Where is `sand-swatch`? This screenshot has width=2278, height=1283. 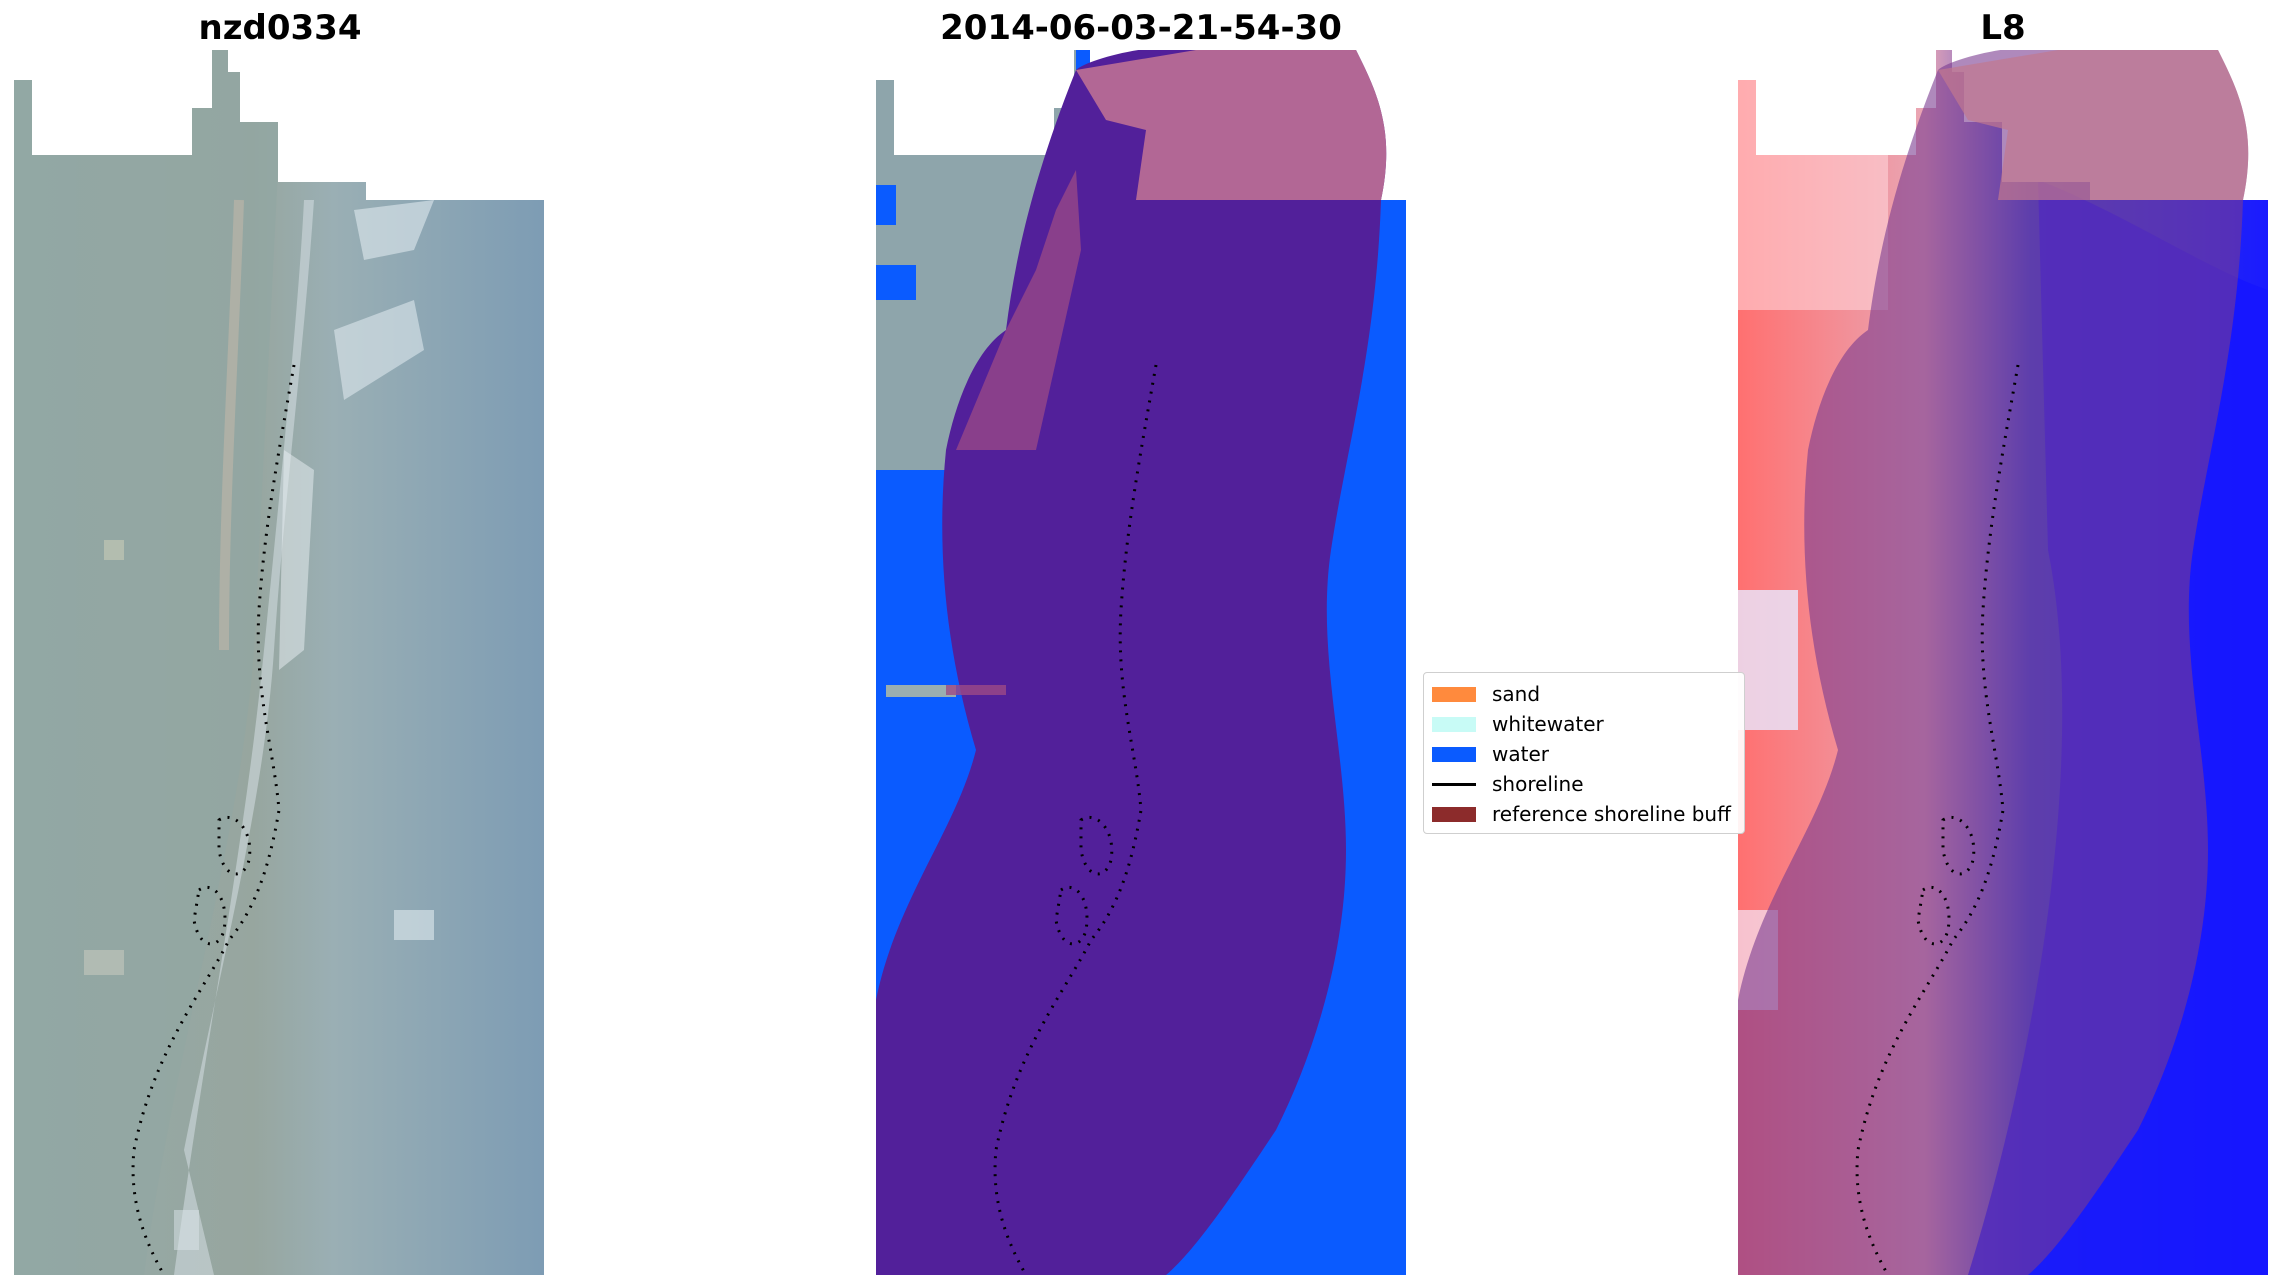 sand-swatch is located at coordinates (1454, 694).